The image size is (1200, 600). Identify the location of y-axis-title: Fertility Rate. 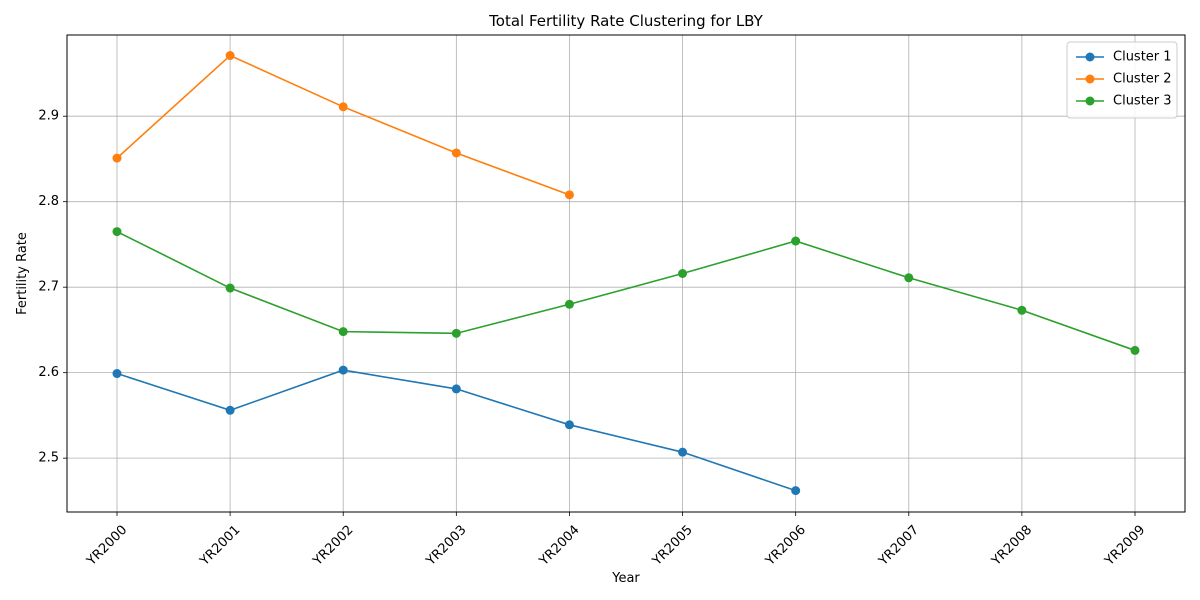
(22, 273).